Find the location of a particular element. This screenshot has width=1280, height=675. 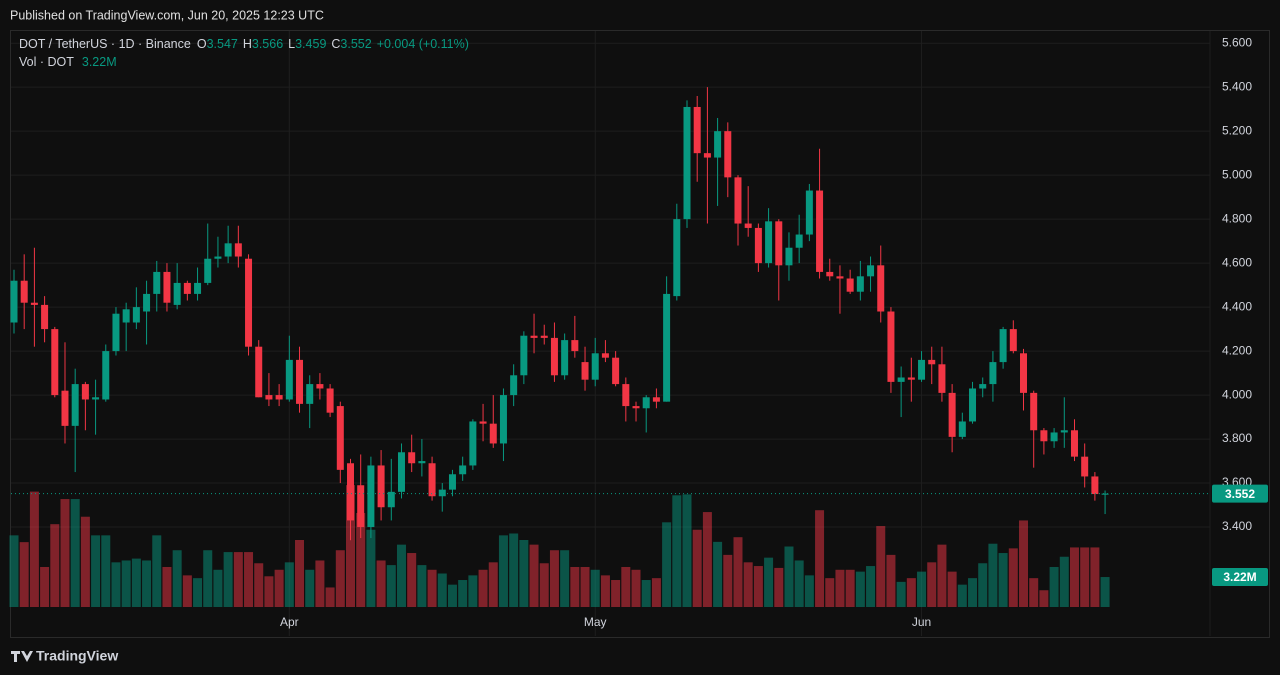

ohlc-key: C is located at coordinates (335, 44).